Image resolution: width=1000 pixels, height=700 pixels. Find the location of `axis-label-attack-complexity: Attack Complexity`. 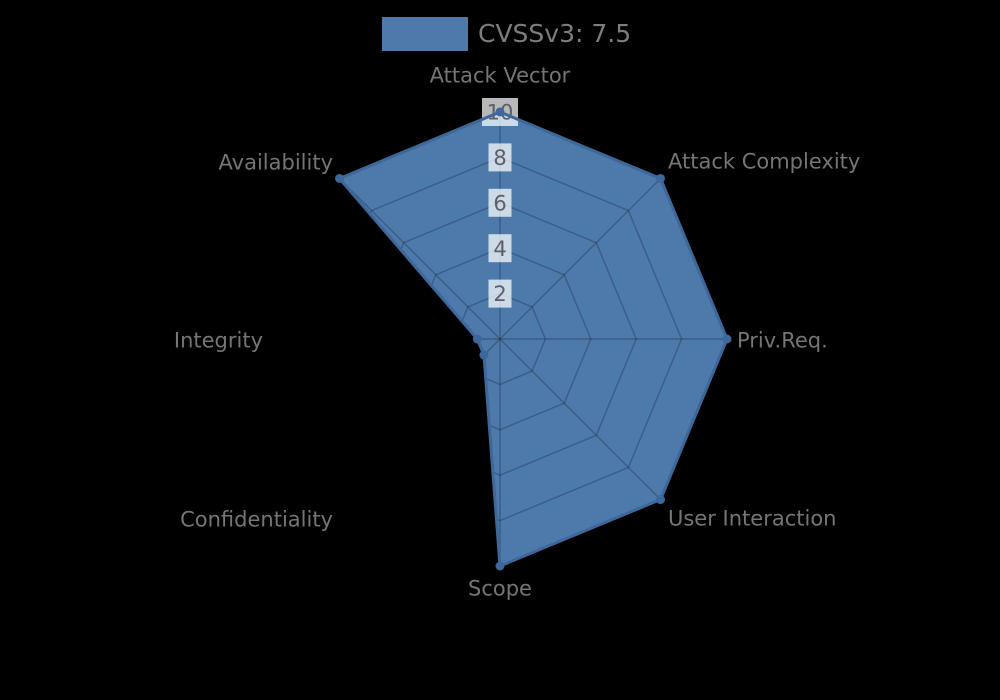

axis-label-attack-complexity: Attack Complexity is located at coordinates (764, 162).